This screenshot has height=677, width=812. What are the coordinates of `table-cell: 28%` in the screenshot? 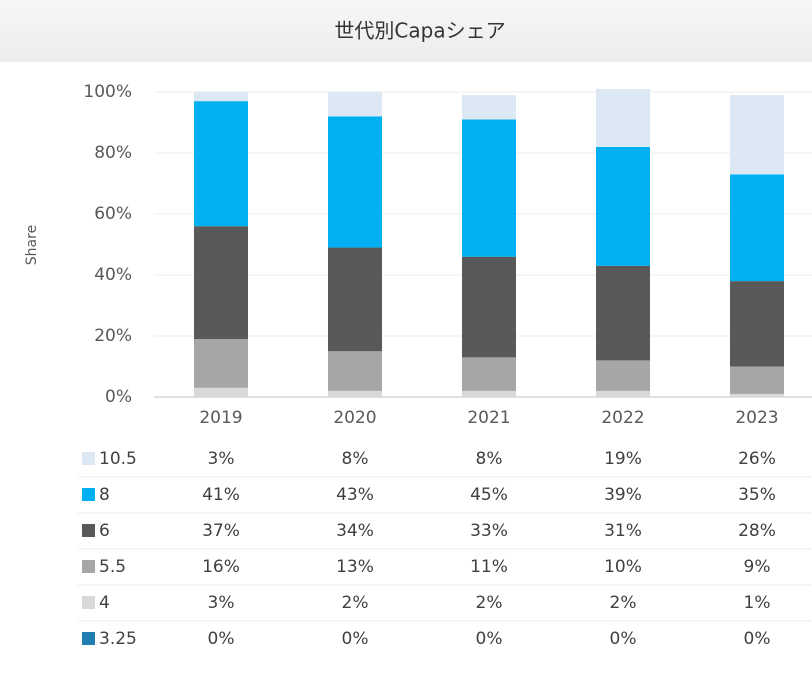 It's located at (757, 531).